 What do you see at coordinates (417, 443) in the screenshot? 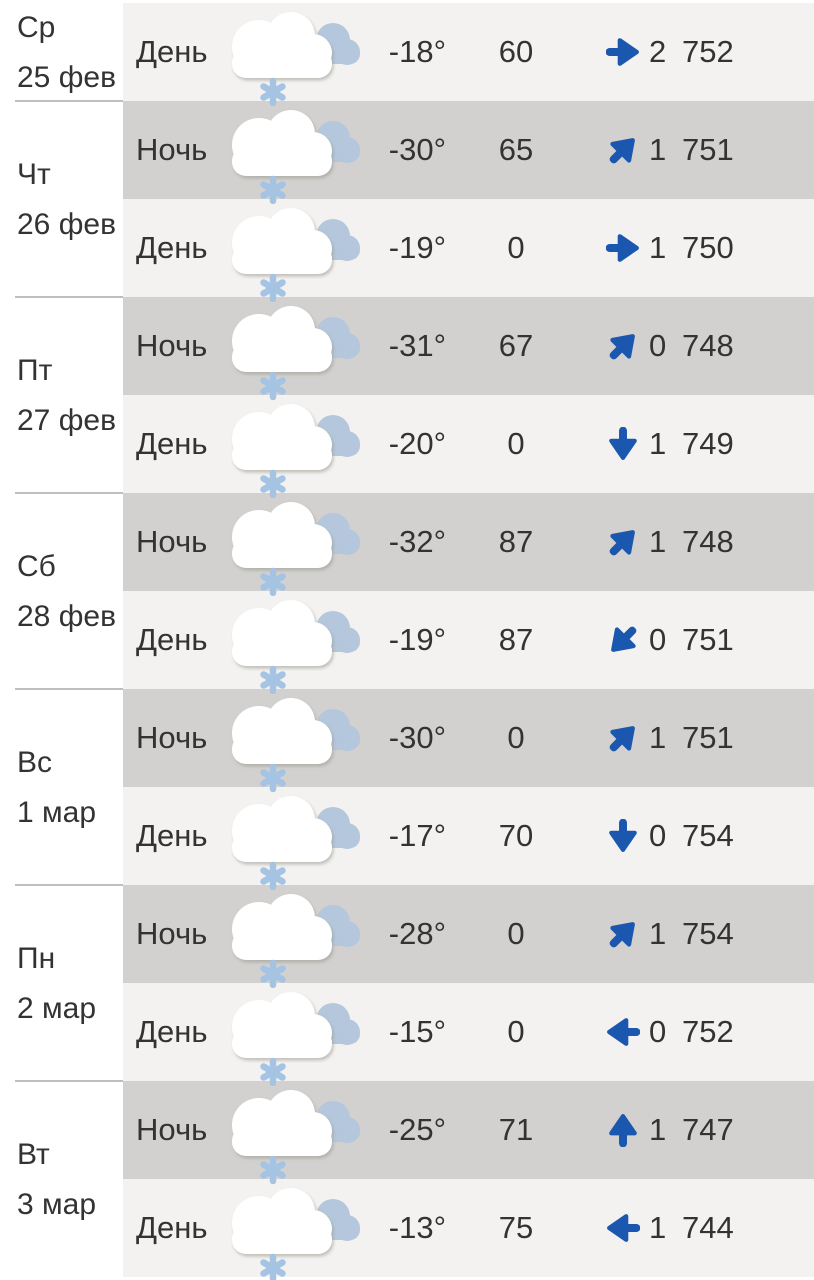
I see `temperature-value: -20°` at bounding box center [417, 443].